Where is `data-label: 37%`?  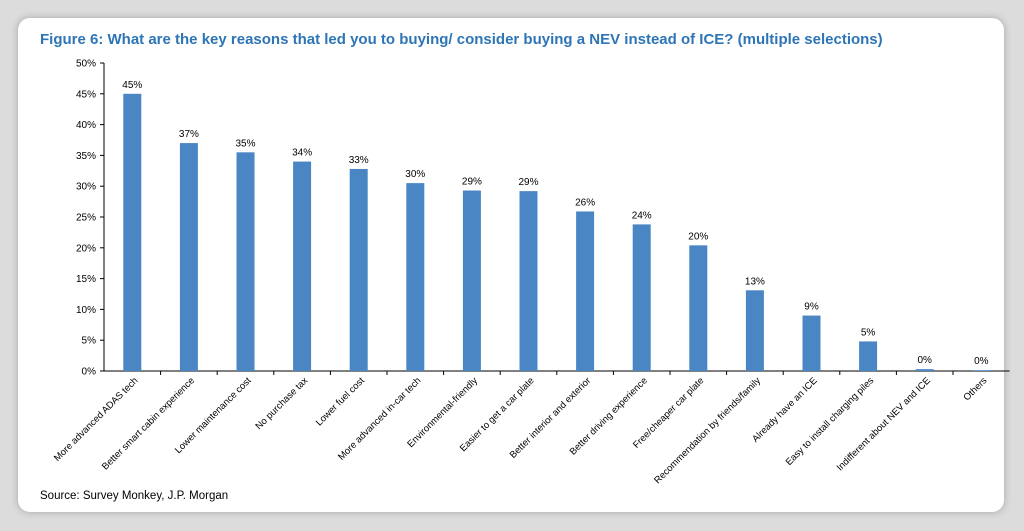 data-label: 37% is located at coordinates (189, 134).